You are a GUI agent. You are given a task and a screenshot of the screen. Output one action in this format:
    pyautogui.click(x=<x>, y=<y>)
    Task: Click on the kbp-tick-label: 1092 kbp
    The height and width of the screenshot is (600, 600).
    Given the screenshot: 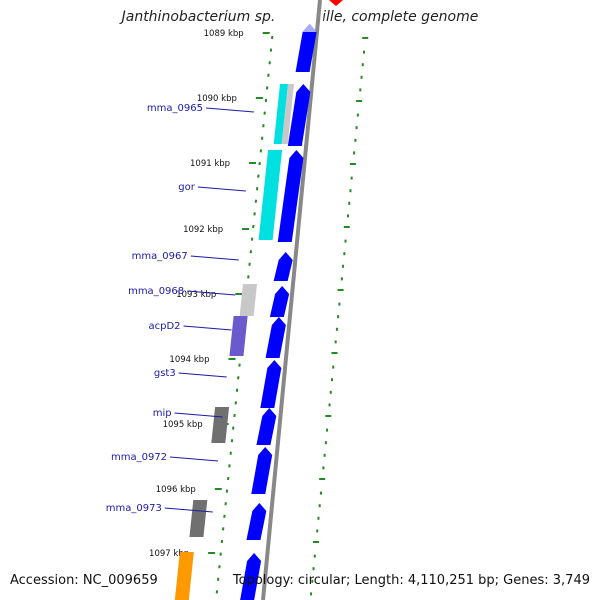 What is the action you would take?
    pyautogui.click(x=203, y=230)
    